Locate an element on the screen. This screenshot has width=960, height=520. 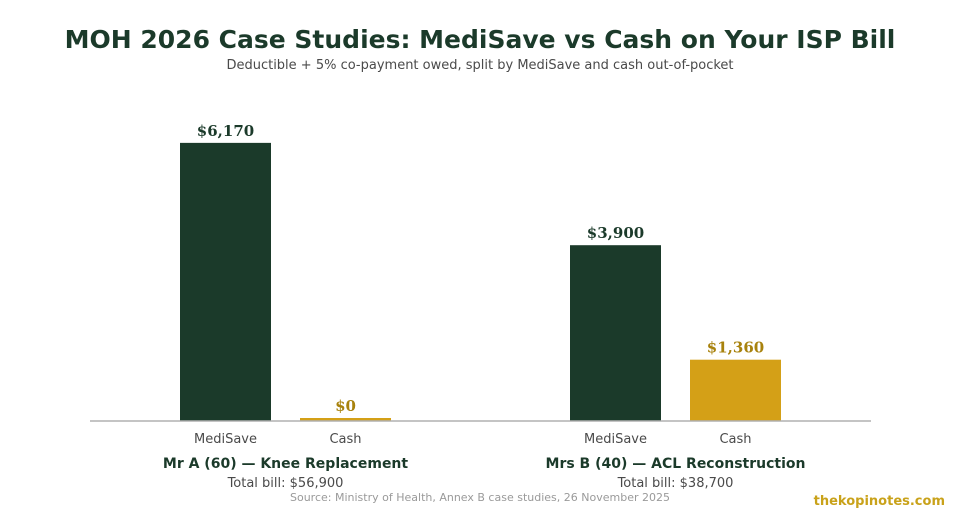
brand-watermark: thekopinotes.com is located at coordinates (879, 501).